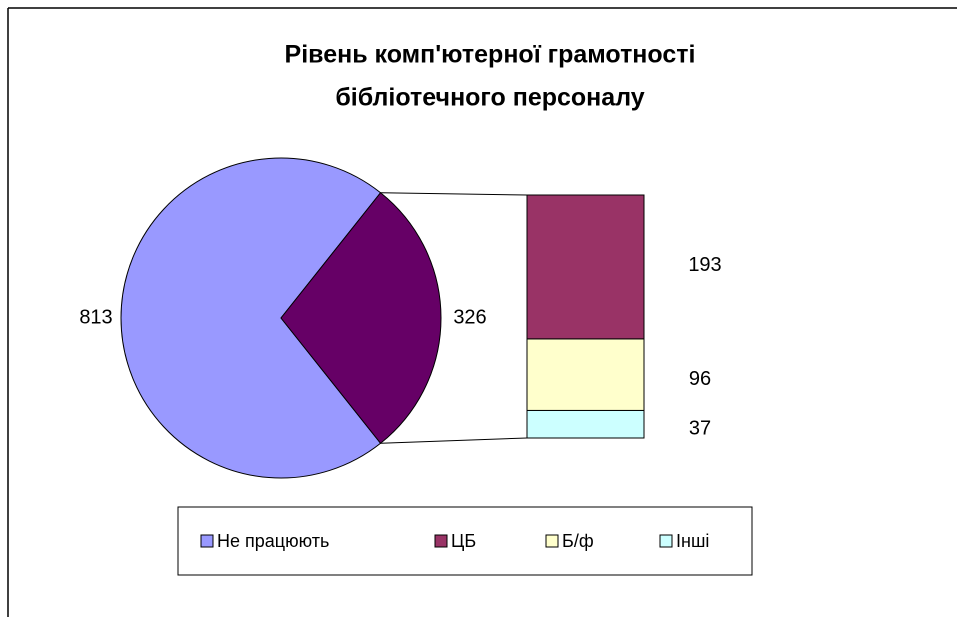 The height and width of the screenshot is (617, 957). I want to click on legend-label: ЦБ, so click(463, 541).